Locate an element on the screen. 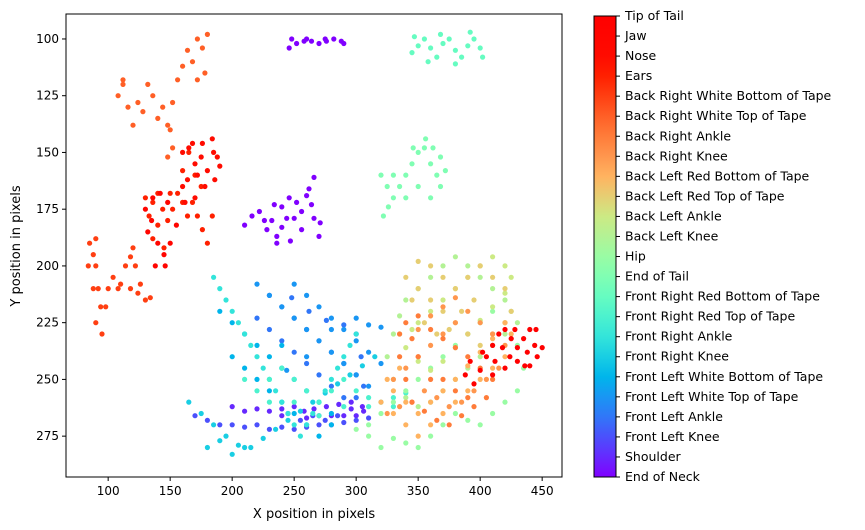 The image size is (865, 530). colorbar-frame is located at coordinates (605, 246).